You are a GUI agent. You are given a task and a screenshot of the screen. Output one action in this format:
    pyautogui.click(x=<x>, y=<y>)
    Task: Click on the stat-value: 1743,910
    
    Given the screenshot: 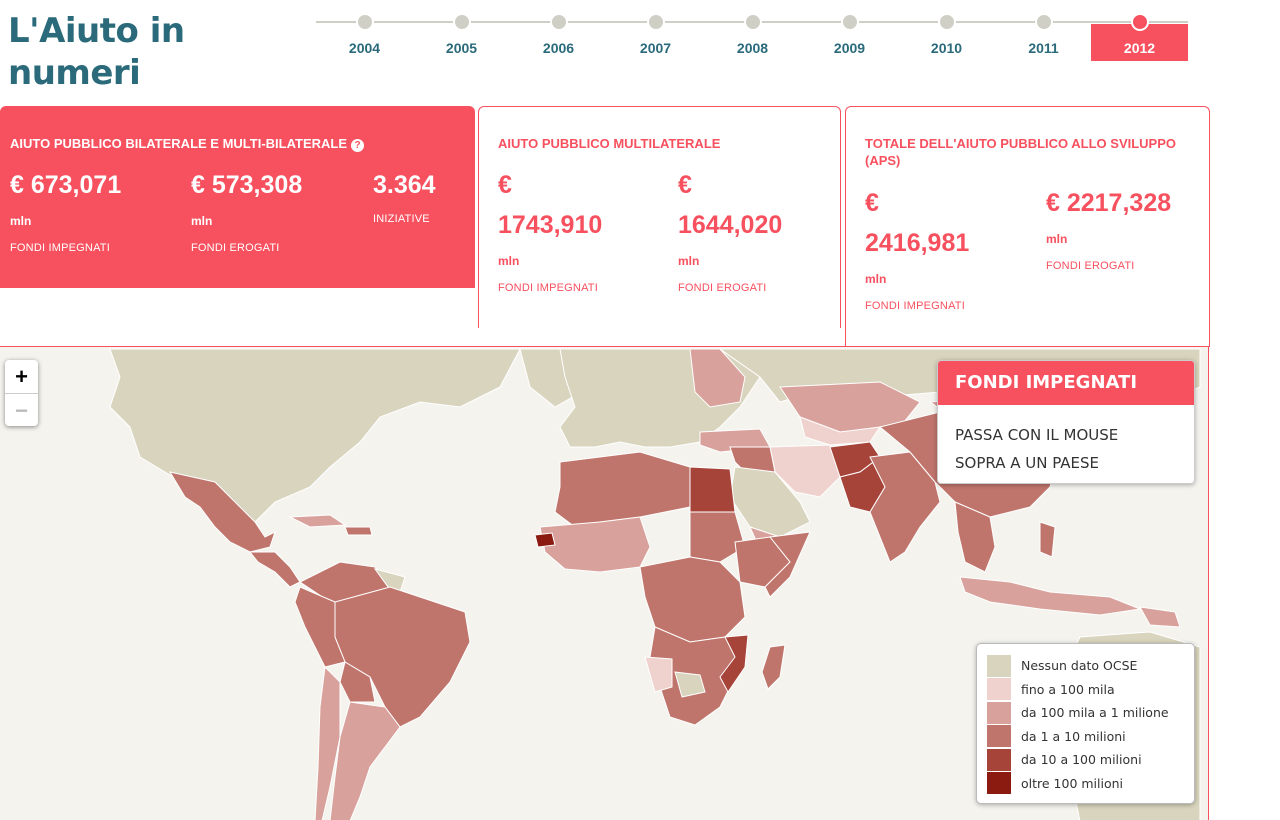 What is the action you would take?
    pyautogui.click(x=550, y=225)
    